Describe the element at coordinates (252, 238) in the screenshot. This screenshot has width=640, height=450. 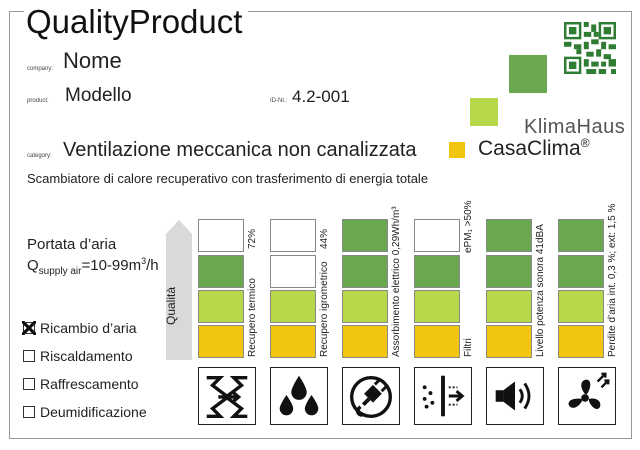
I see `criterion-value: 72%` at that location.